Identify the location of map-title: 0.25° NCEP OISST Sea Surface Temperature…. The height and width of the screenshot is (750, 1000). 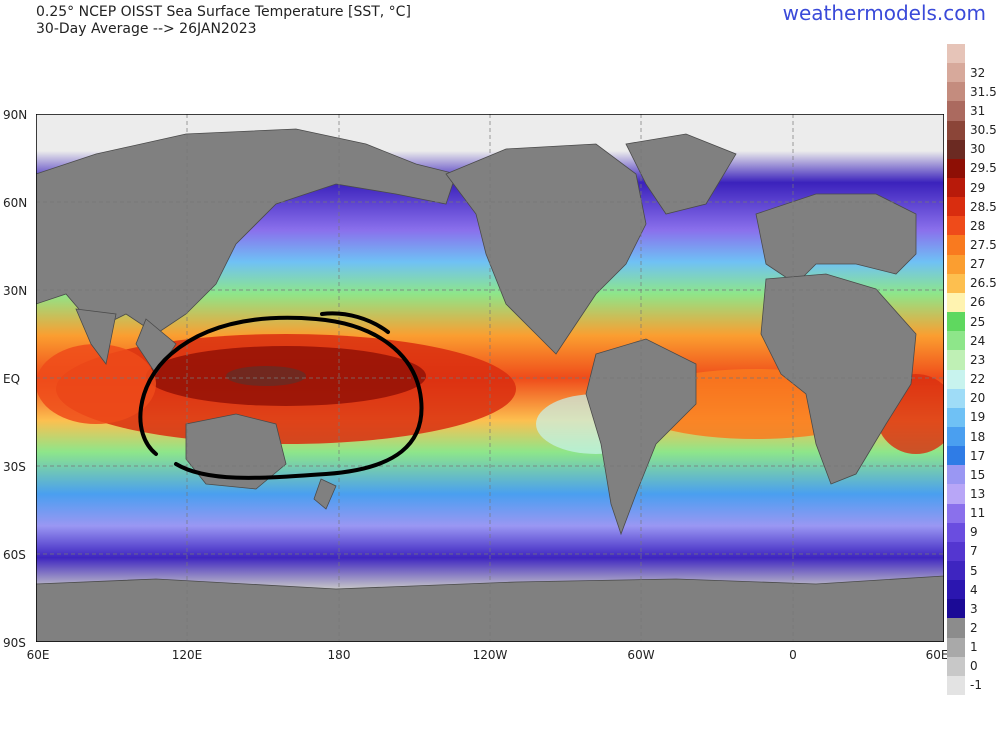
(223, 12).